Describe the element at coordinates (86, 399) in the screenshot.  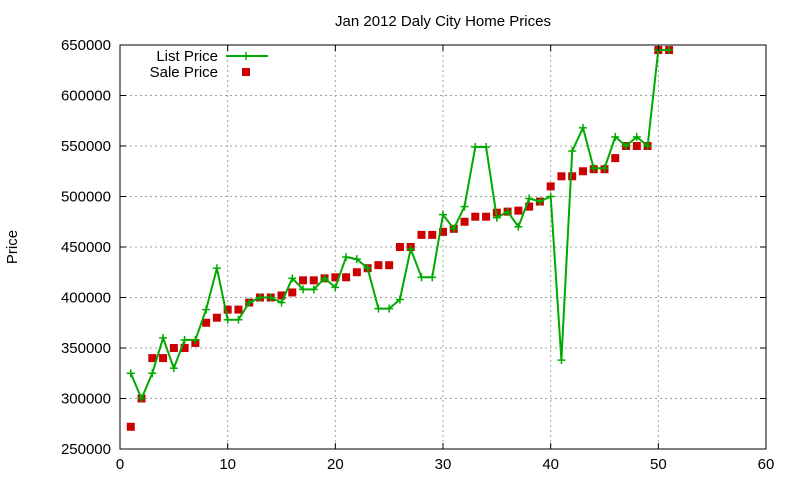
I see `y-tick-label: 300000` at that location.